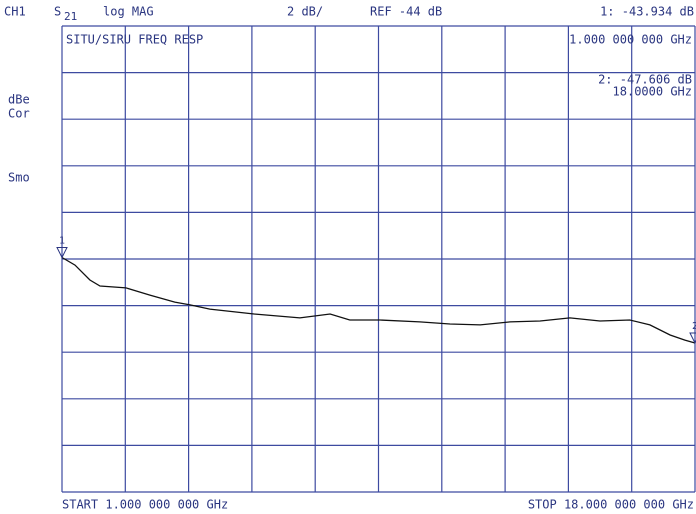 This screenshot has height=514, width=696. Describe the element at coordinates (647, 12) in the screenshot. I see `marker-readout: 1: -43.934 dB` at that location.